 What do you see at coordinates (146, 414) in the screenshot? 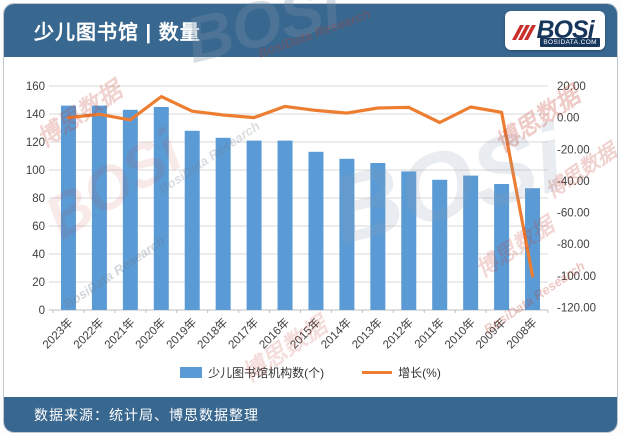
I see `data-source-text: 数据来源：统计局、博思数据整理` at bounding box center [146, 414].